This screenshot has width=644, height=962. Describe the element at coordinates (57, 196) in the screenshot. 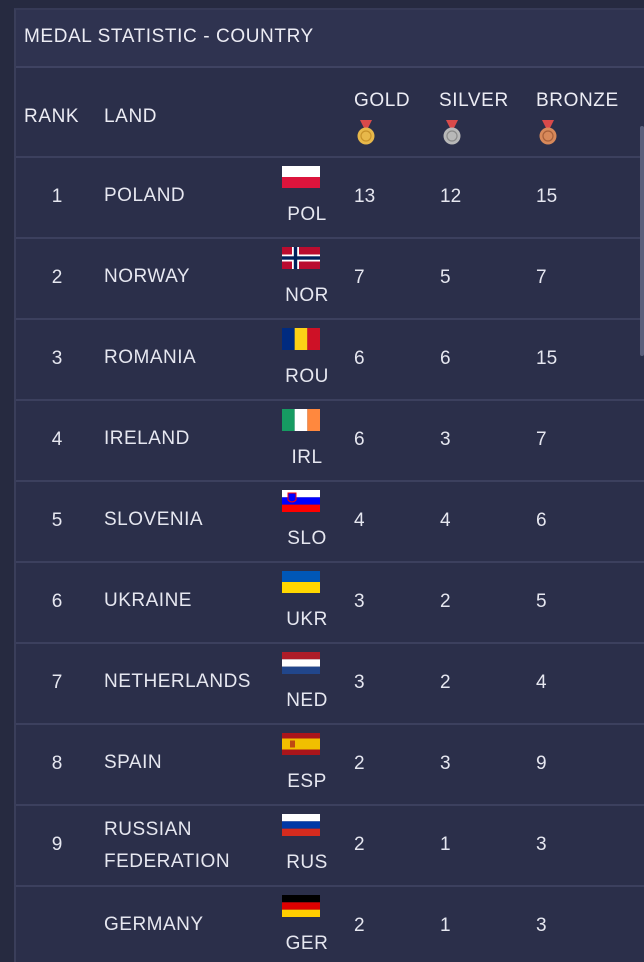

I see `rank-cell: 1` at that location.